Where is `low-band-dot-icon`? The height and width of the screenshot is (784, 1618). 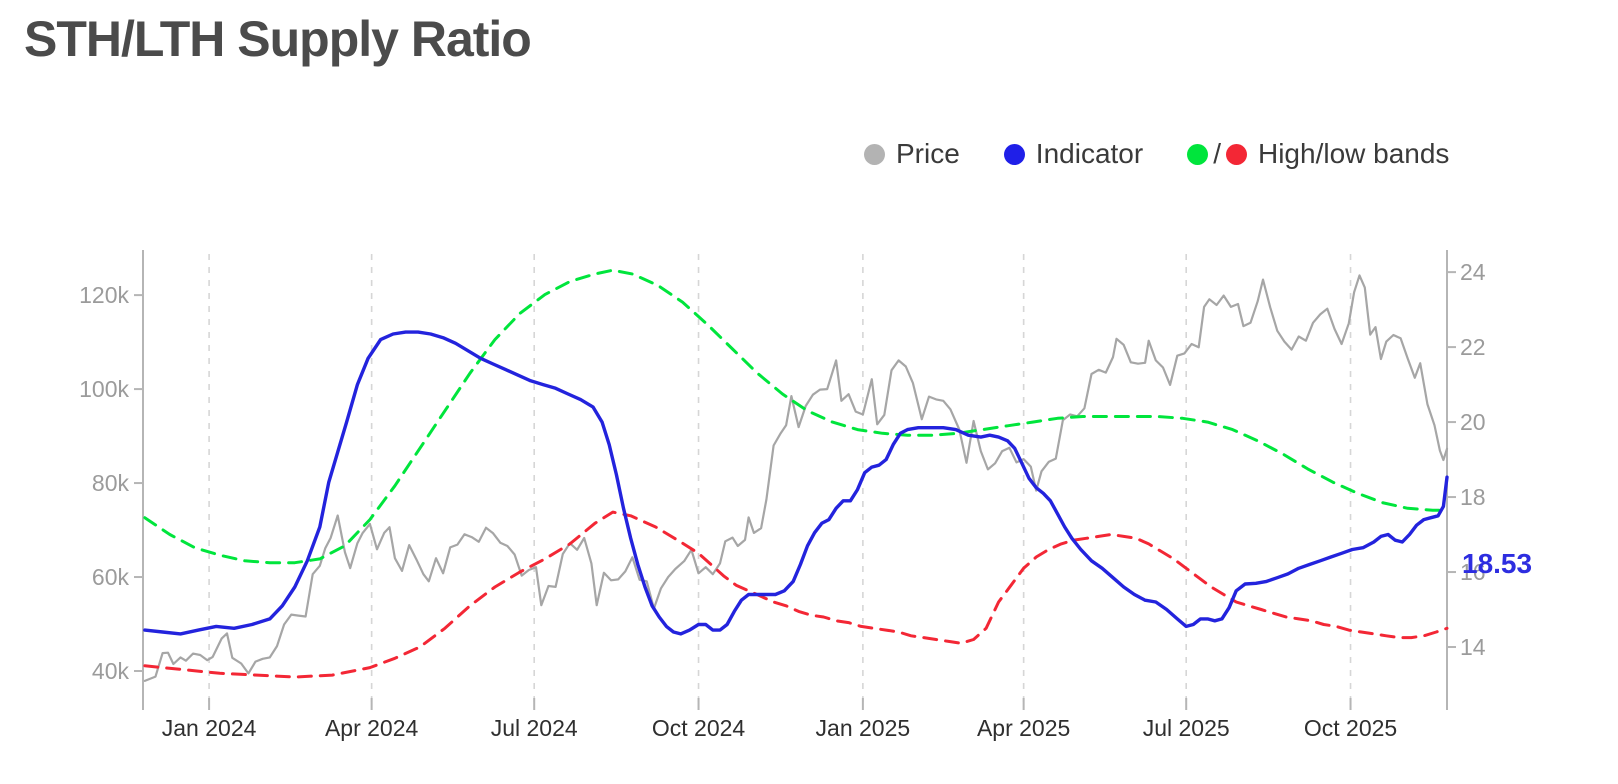
low-band-dot-icon is located at coordinates (1236, 154).